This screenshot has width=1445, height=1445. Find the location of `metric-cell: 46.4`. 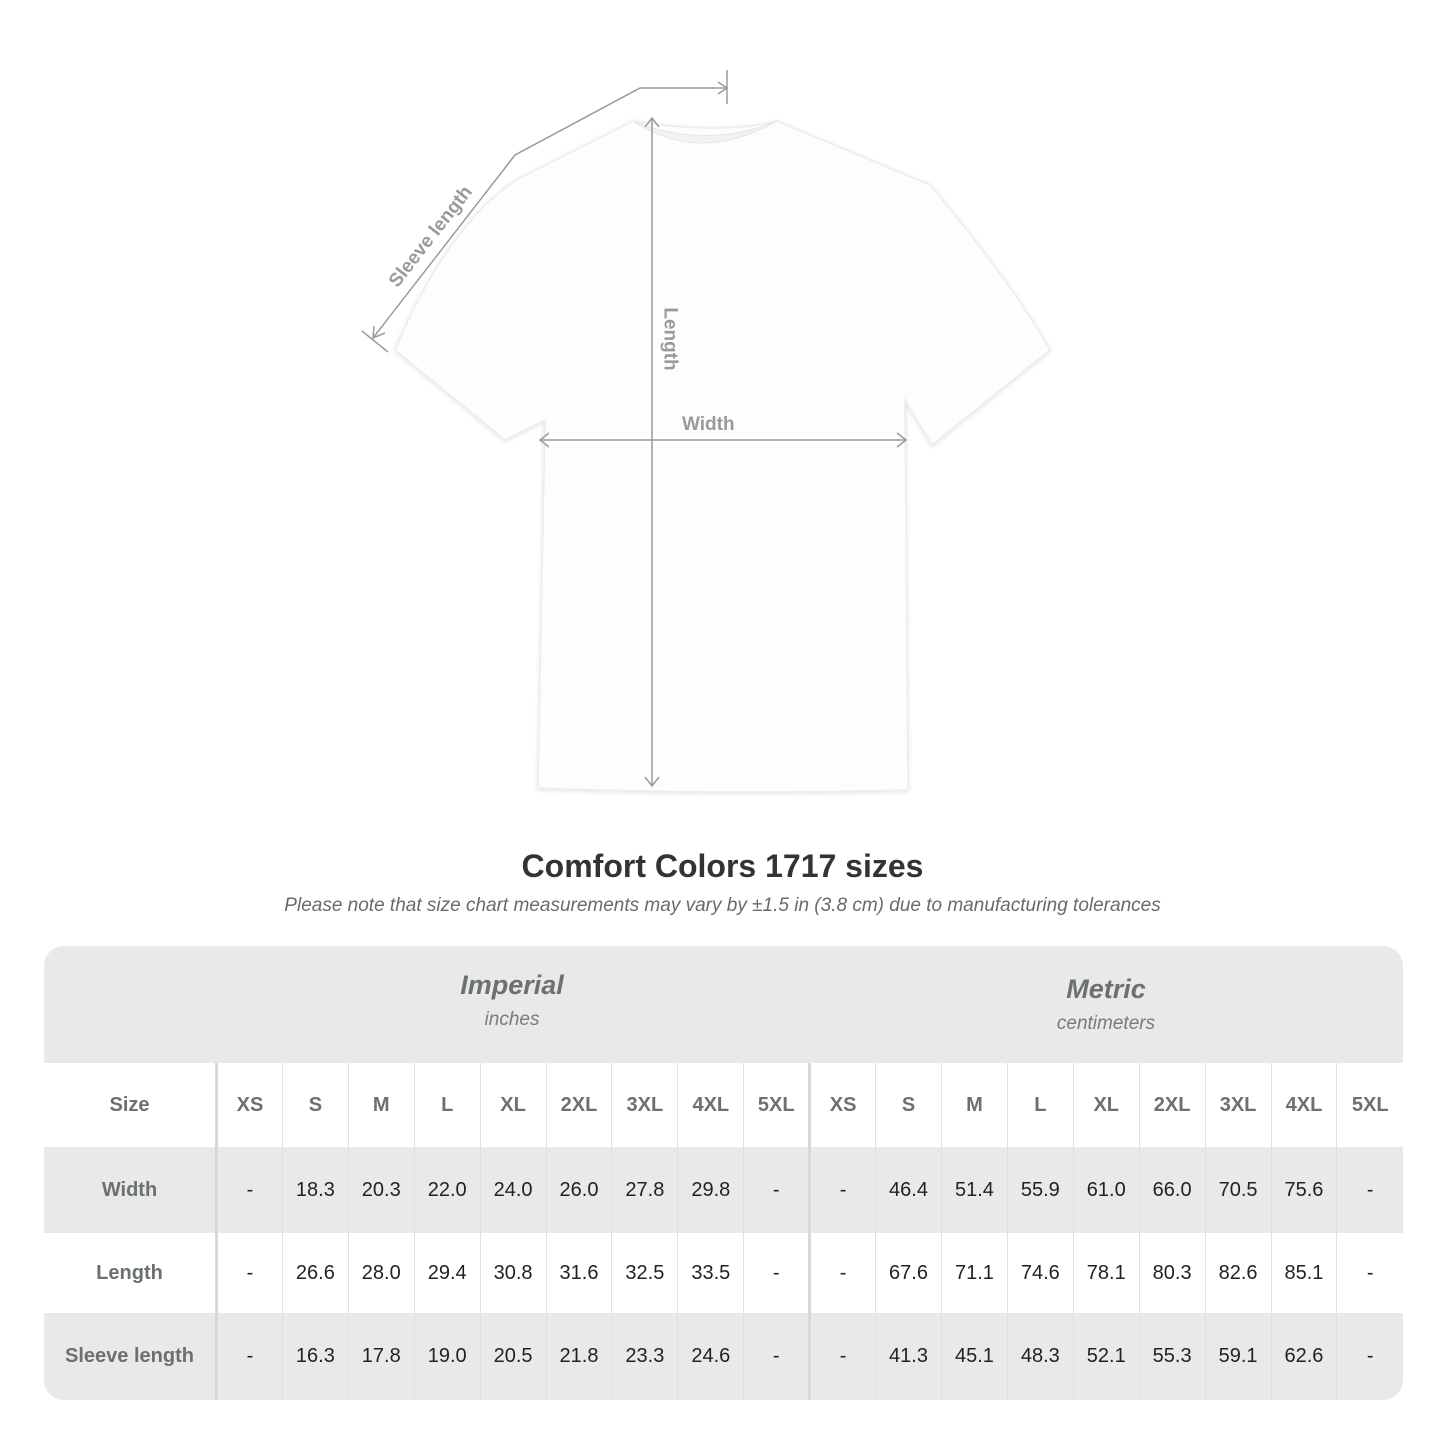

metric-cell: 46.4 is located at coordinates (908, 1190).